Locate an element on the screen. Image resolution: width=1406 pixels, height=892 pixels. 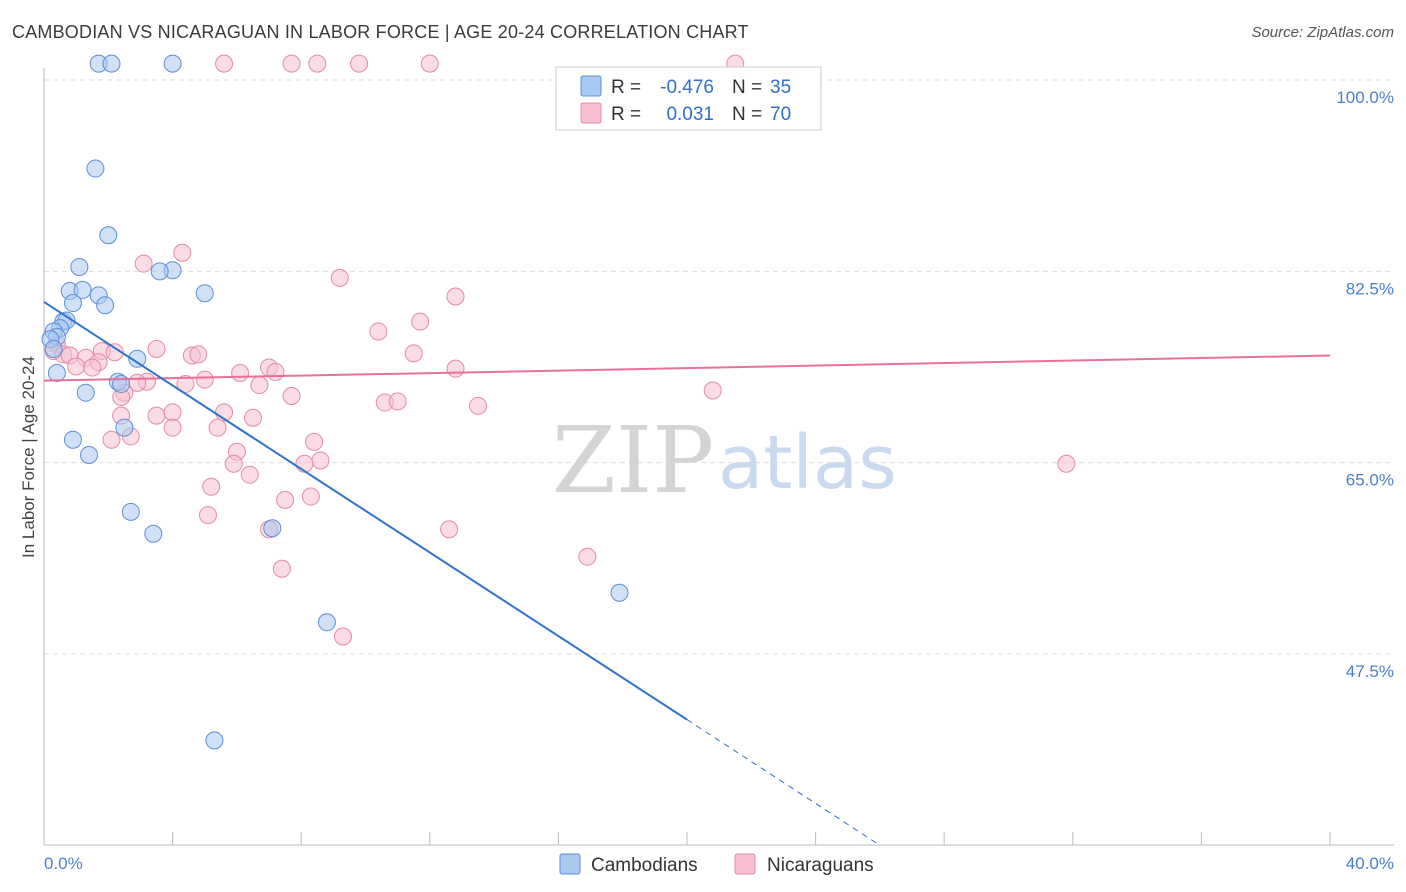
trend-line-nicaraguans is located at coordinates (687, 368).